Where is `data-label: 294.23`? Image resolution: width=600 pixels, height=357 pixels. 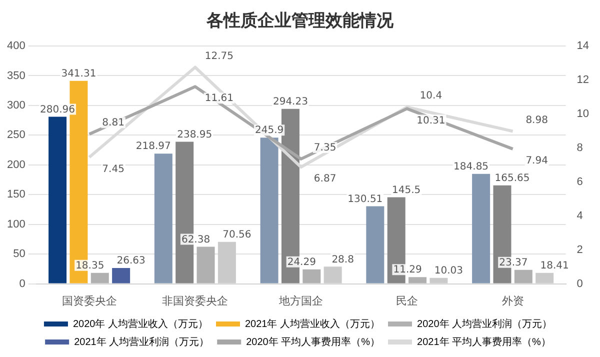
data-label: 294.23 is located at coordinates (290, 102).